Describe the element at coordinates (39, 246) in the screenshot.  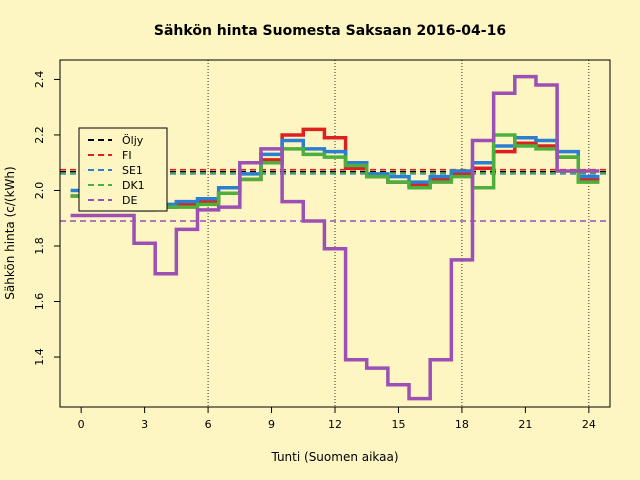
I see `y-tick-label: 1.8` at that location.